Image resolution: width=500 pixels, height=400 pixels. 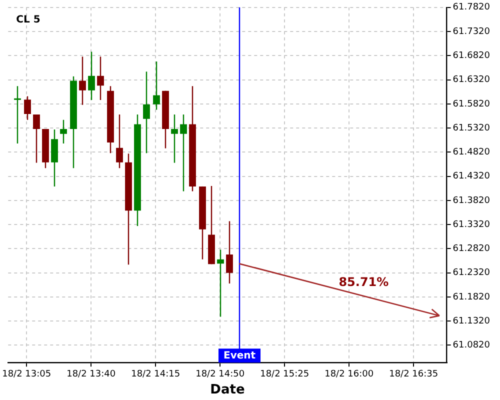 I want to click on x-tick-label: 18/2 13:40, so click(x=91, y=374).